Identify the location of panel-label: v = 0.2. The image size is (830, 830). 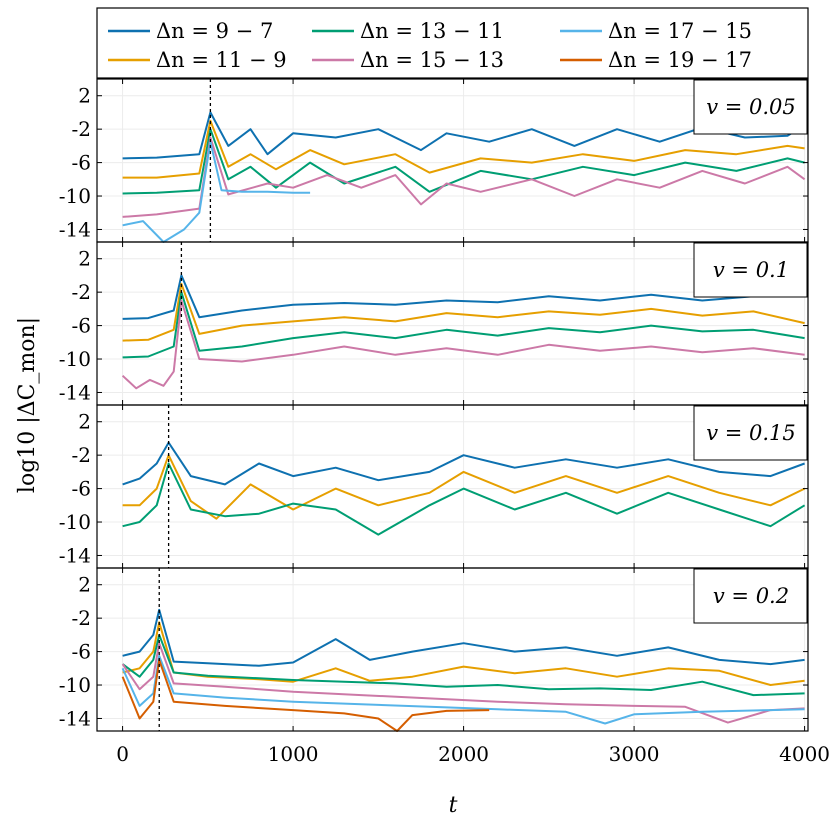
(751, 596).